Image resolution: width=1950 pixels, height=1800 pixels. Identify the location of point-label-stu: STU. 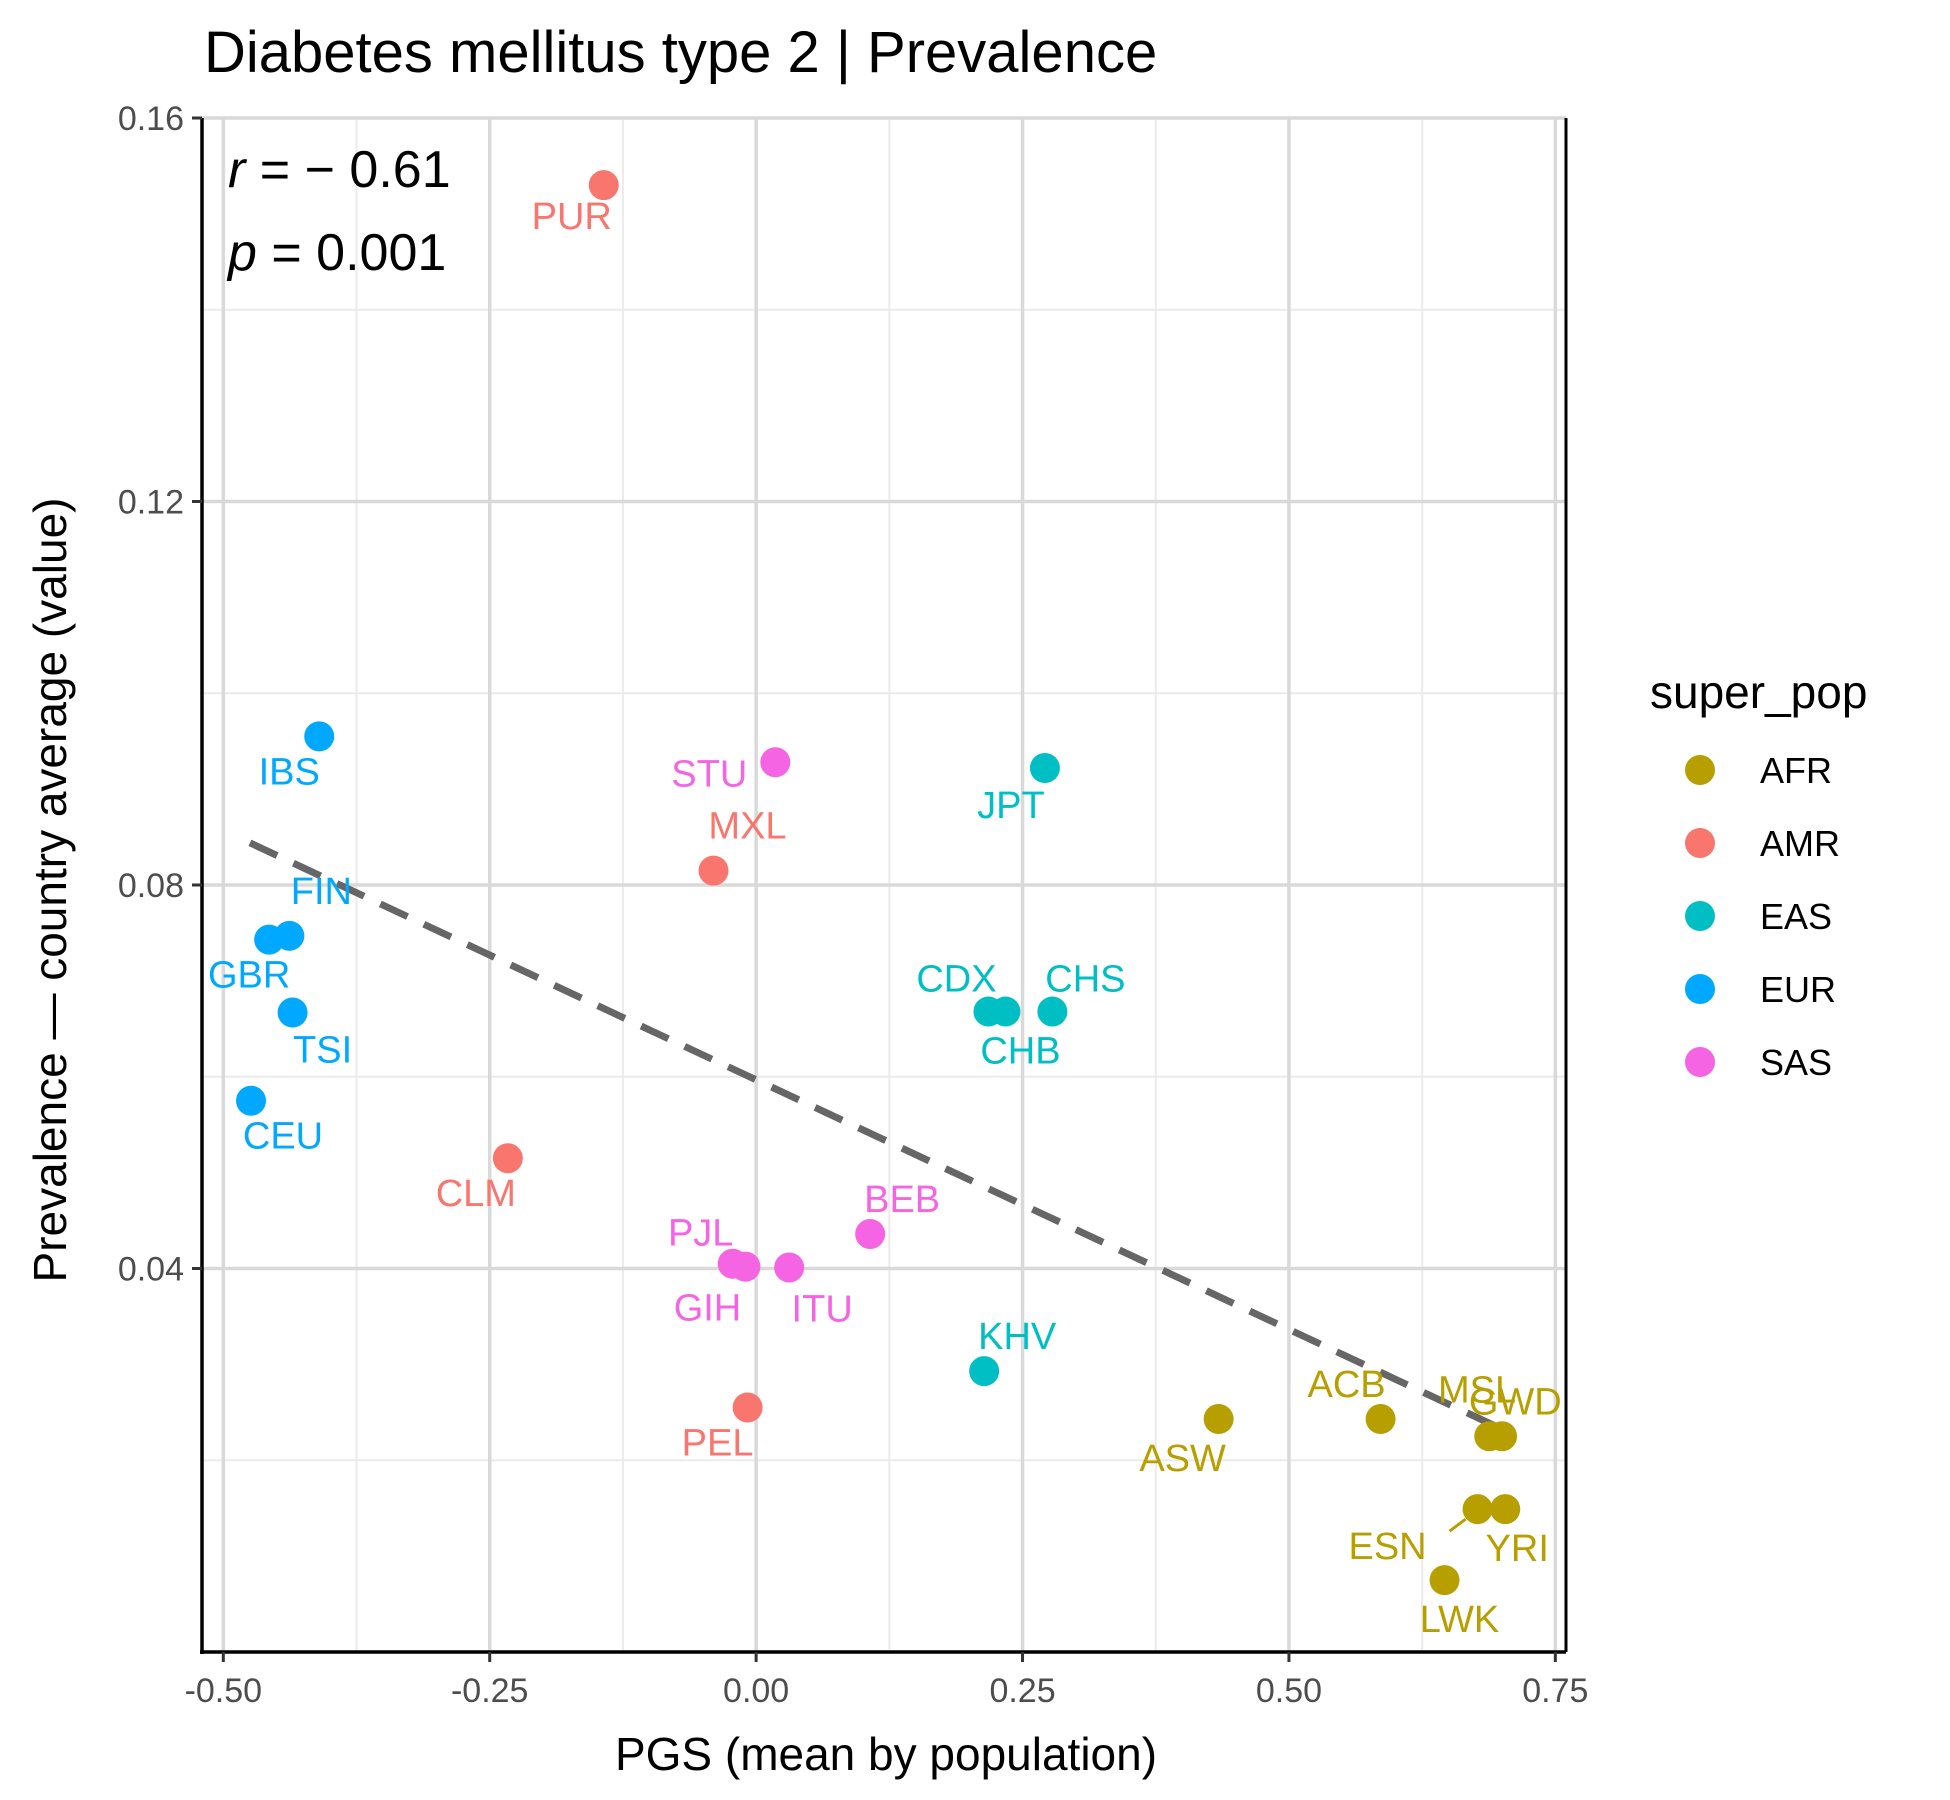
(709, 774).